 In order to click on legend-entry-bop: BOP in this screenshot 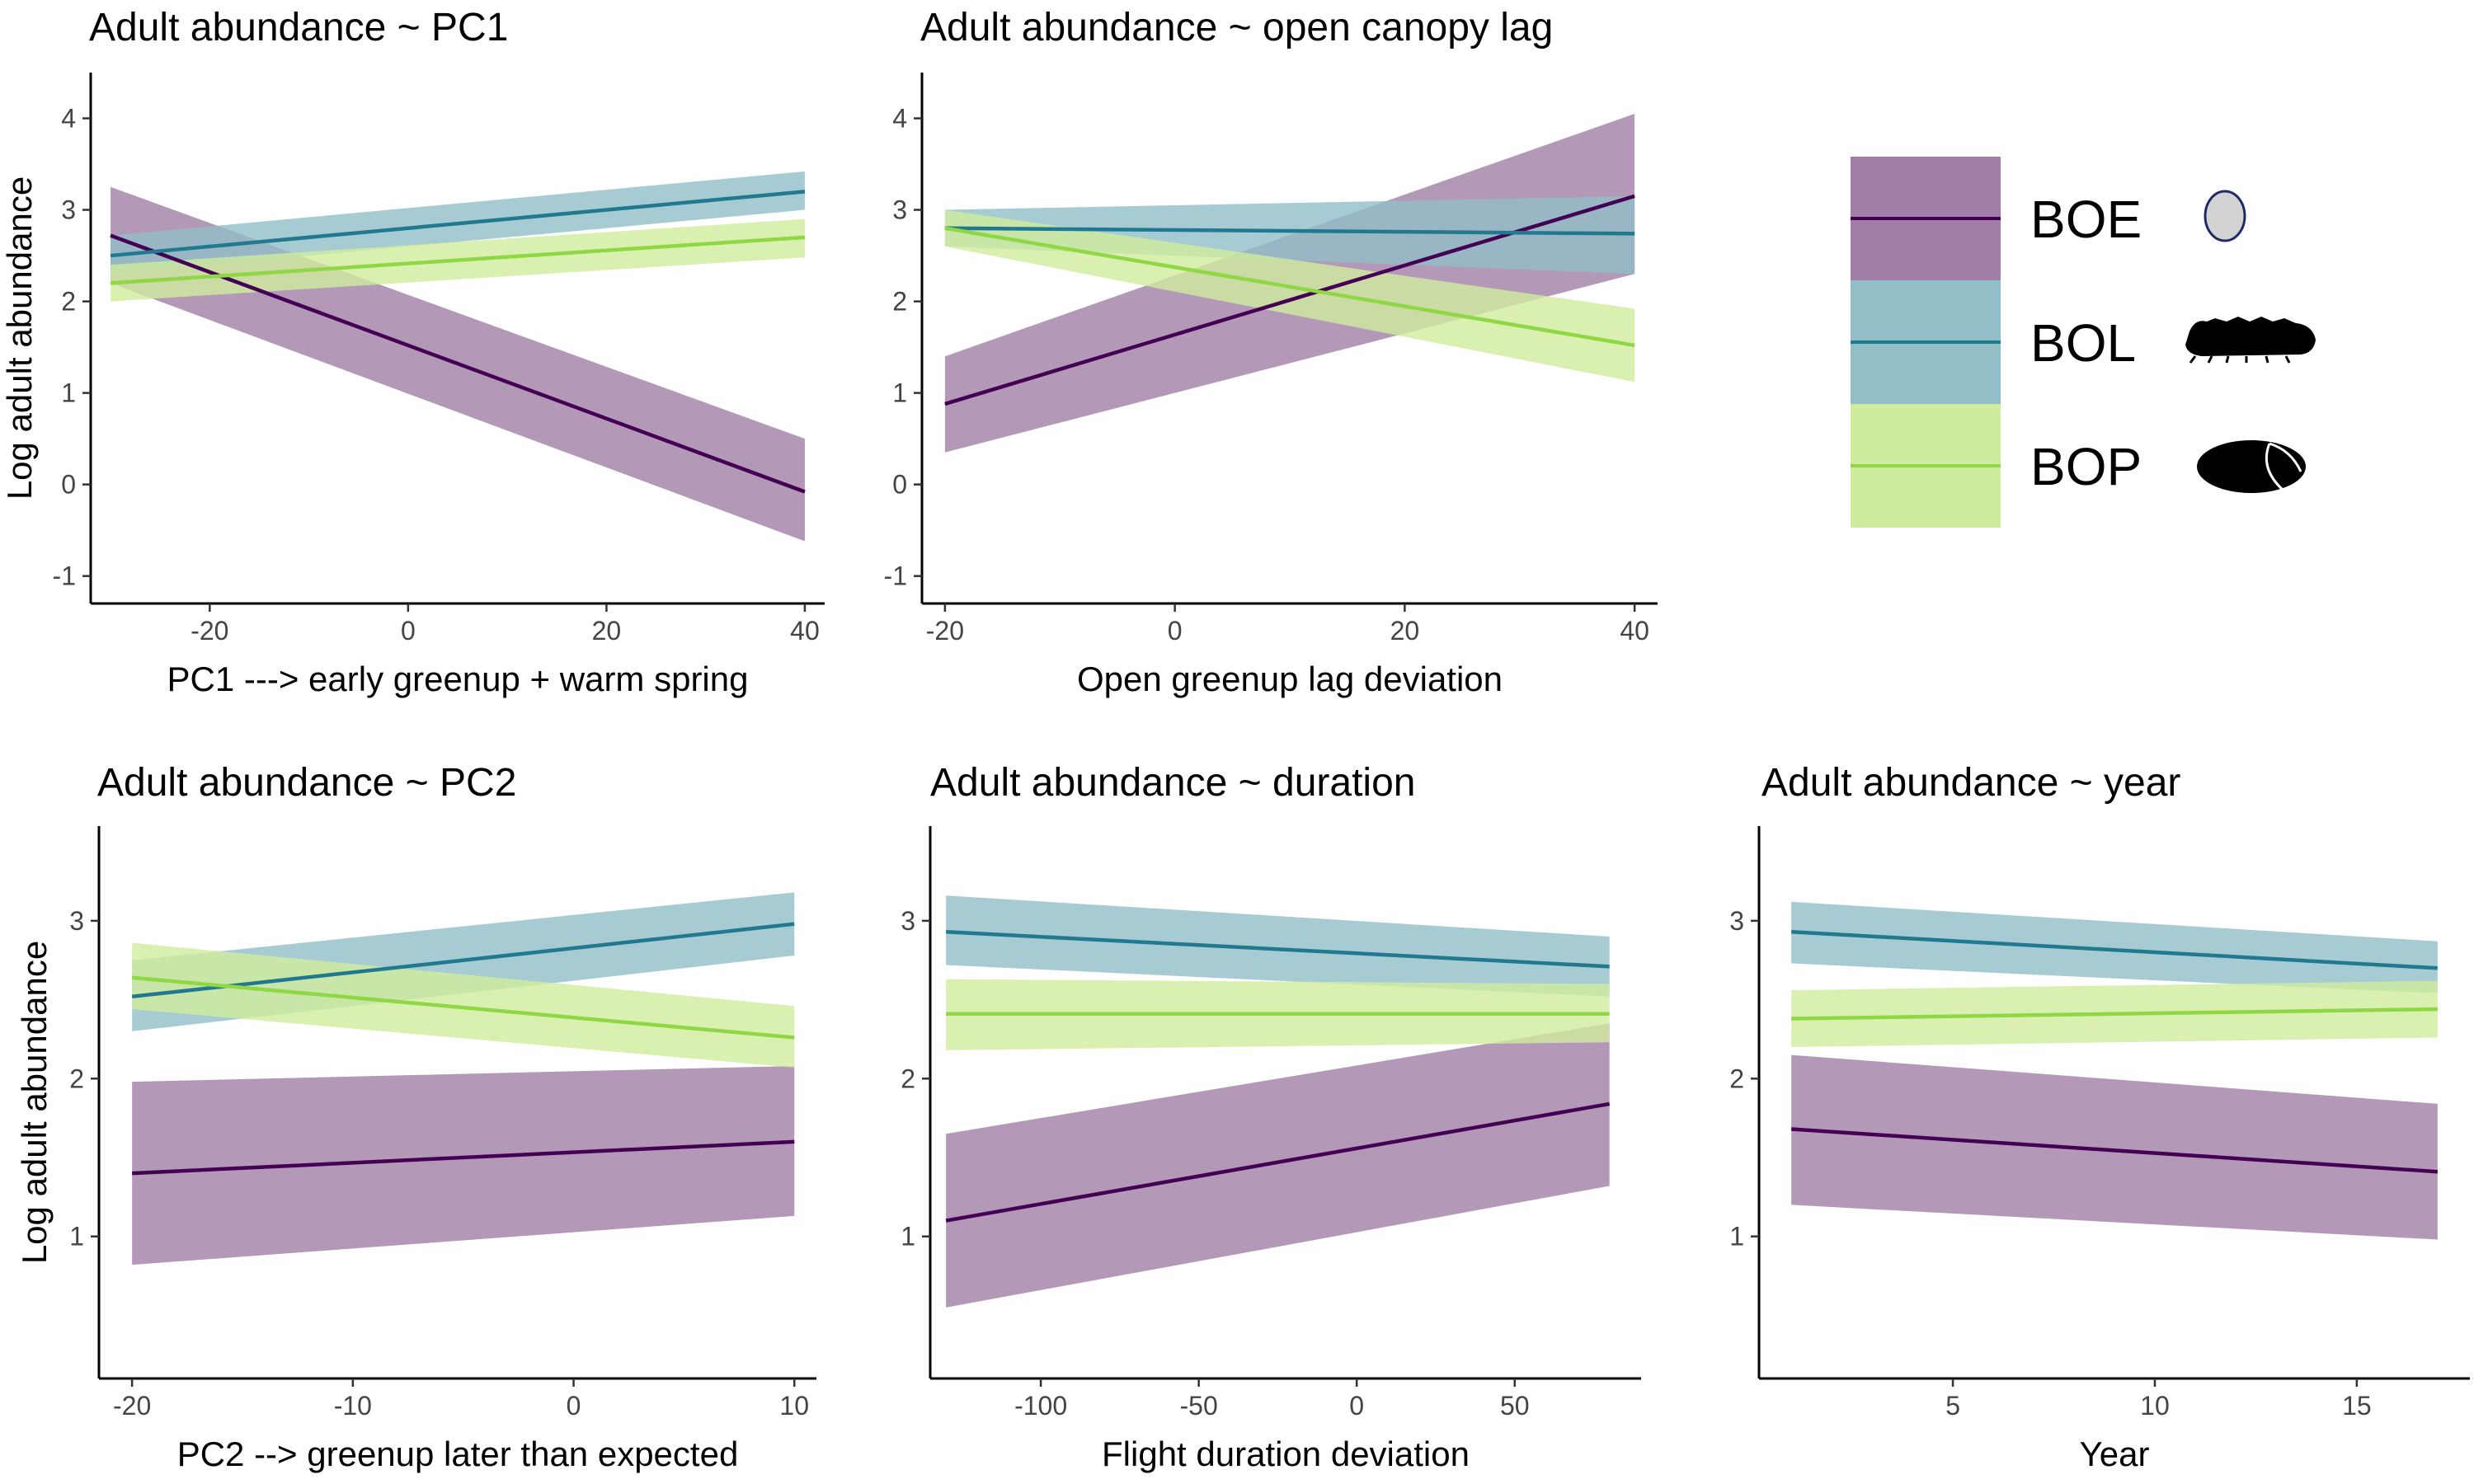, I will do `click(2078, 466)`.